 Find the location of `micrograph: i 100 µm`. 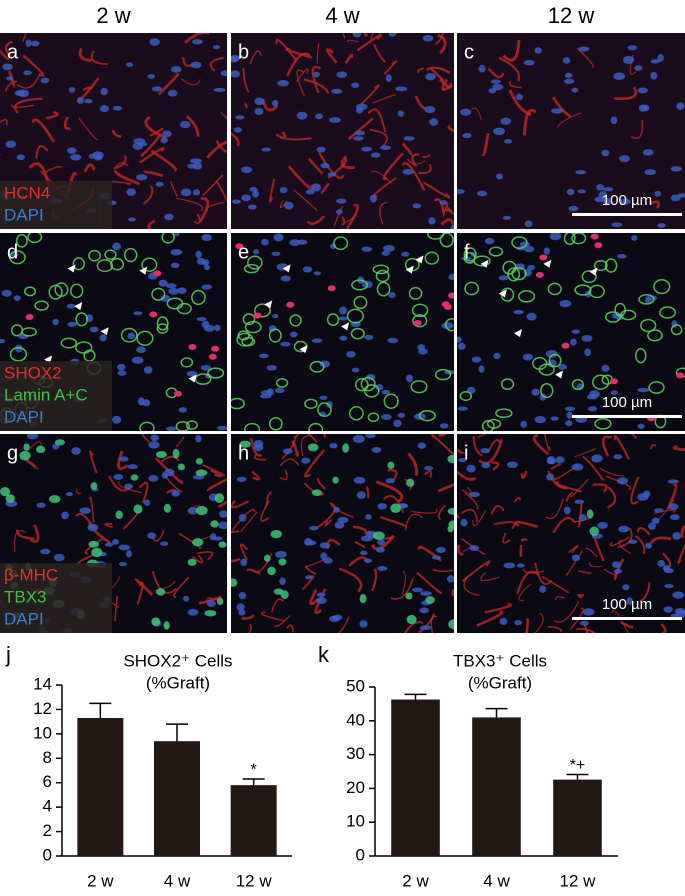

micrograph: i 100 µm is located at coordinates (571, 533).